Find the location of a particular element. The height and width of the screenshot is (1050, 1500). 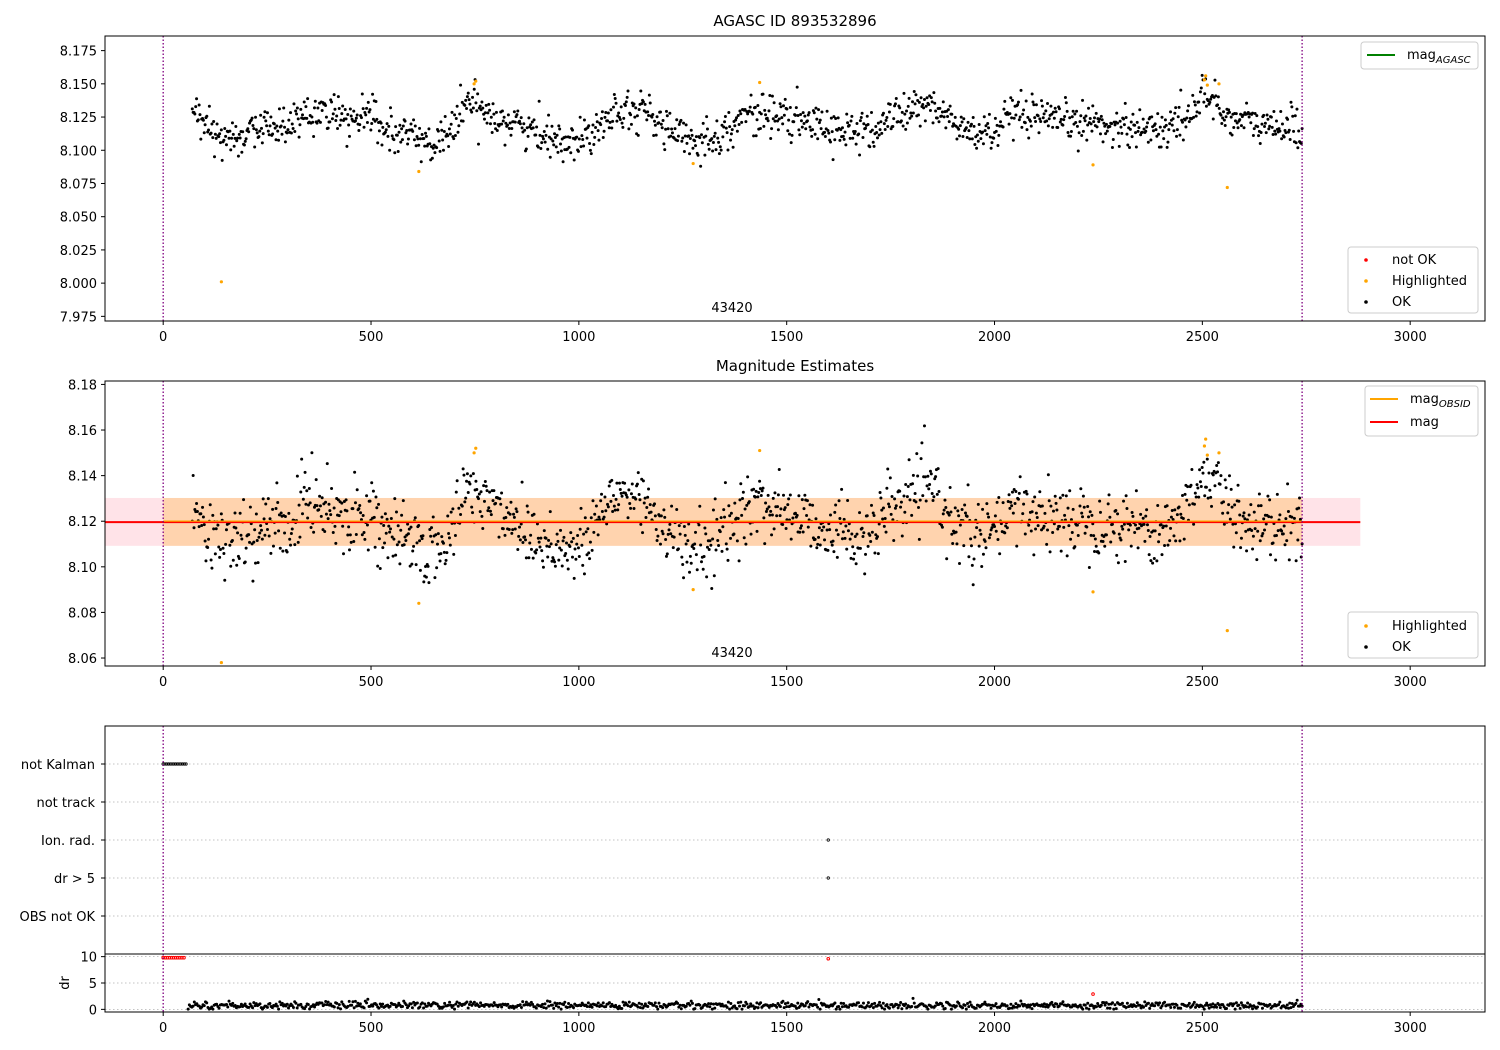

flag-point is located at coordinates (170, 764).